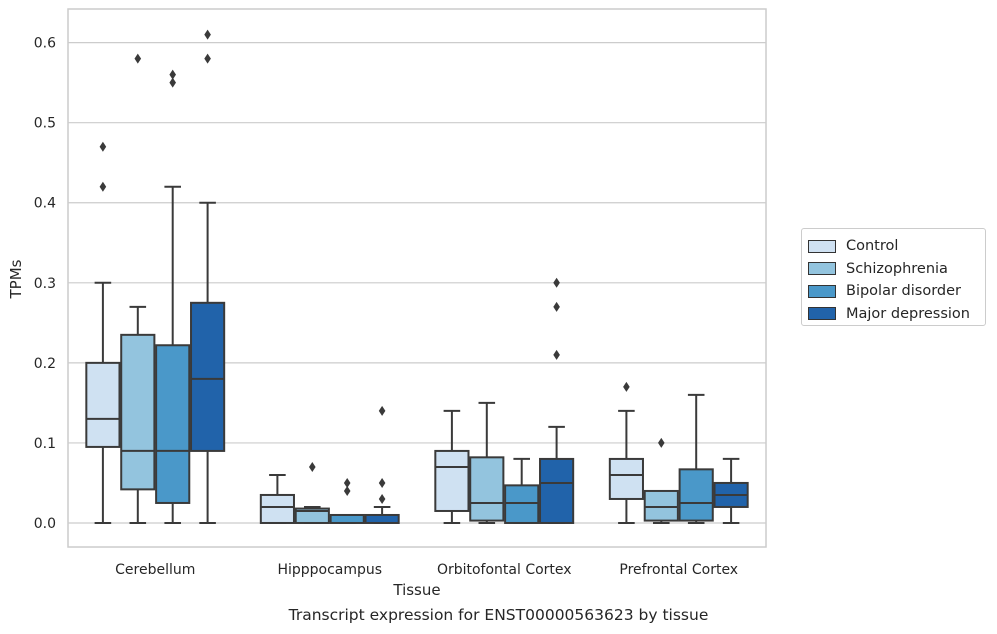 Image resolution: width=997 pixels, height=634 pixels. I want to click on y-tick-label: 0.4, so click(45, 204).